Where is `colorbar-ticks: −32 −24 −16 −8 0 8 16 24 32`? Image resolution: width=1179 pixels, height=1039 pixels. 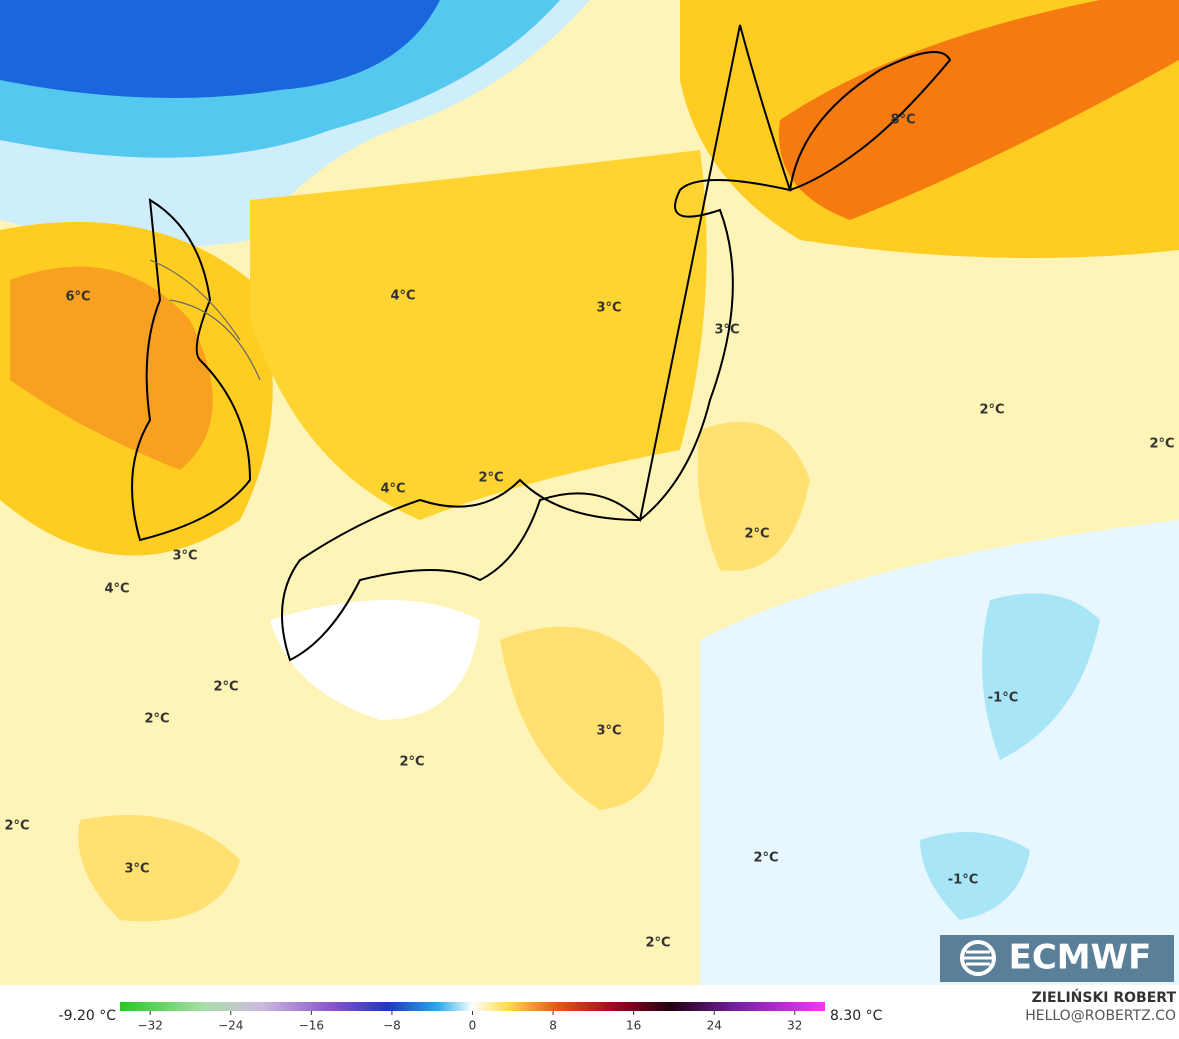 colorbar-ticks: −32 −24 −16 −8 0 8 16 24 32 is located at coordinates (470, 1022).